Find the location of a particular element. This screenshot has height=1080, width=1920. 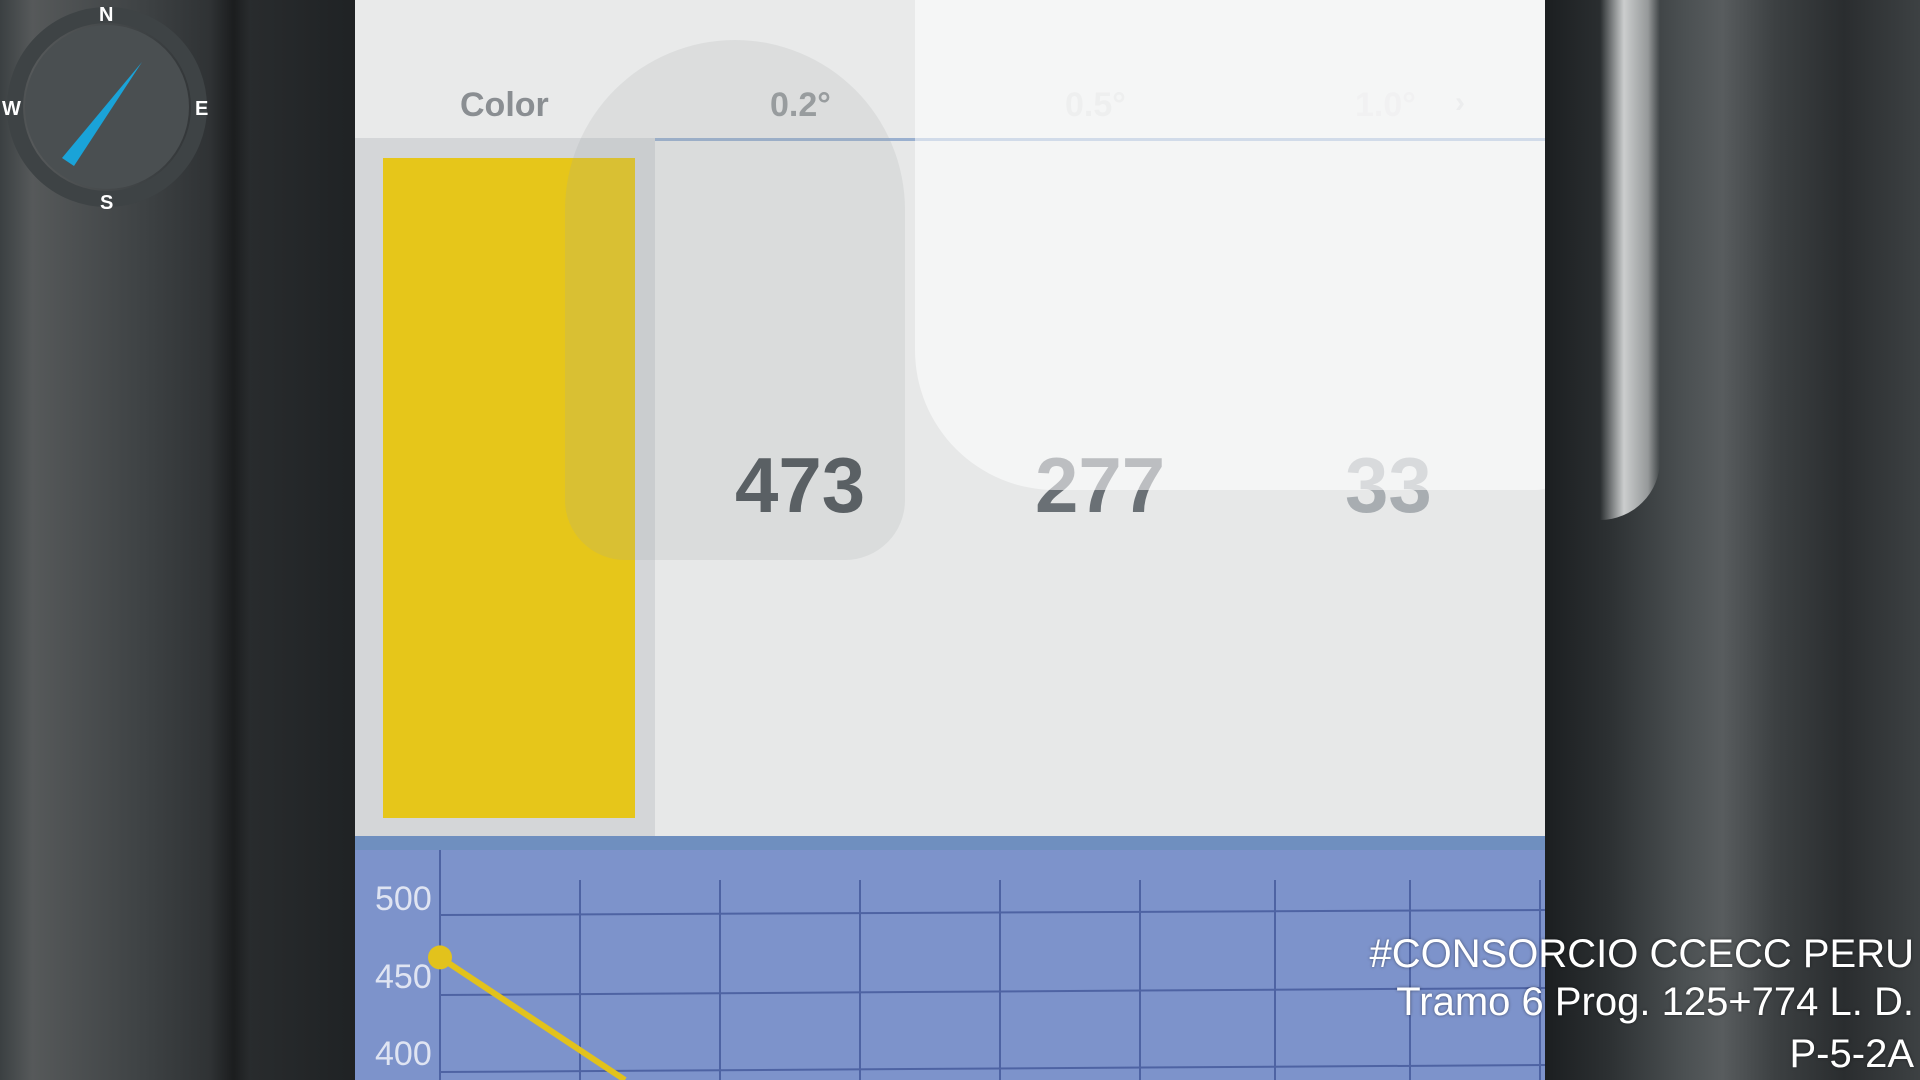

compass-north: N is located at coordinates (106, 15).